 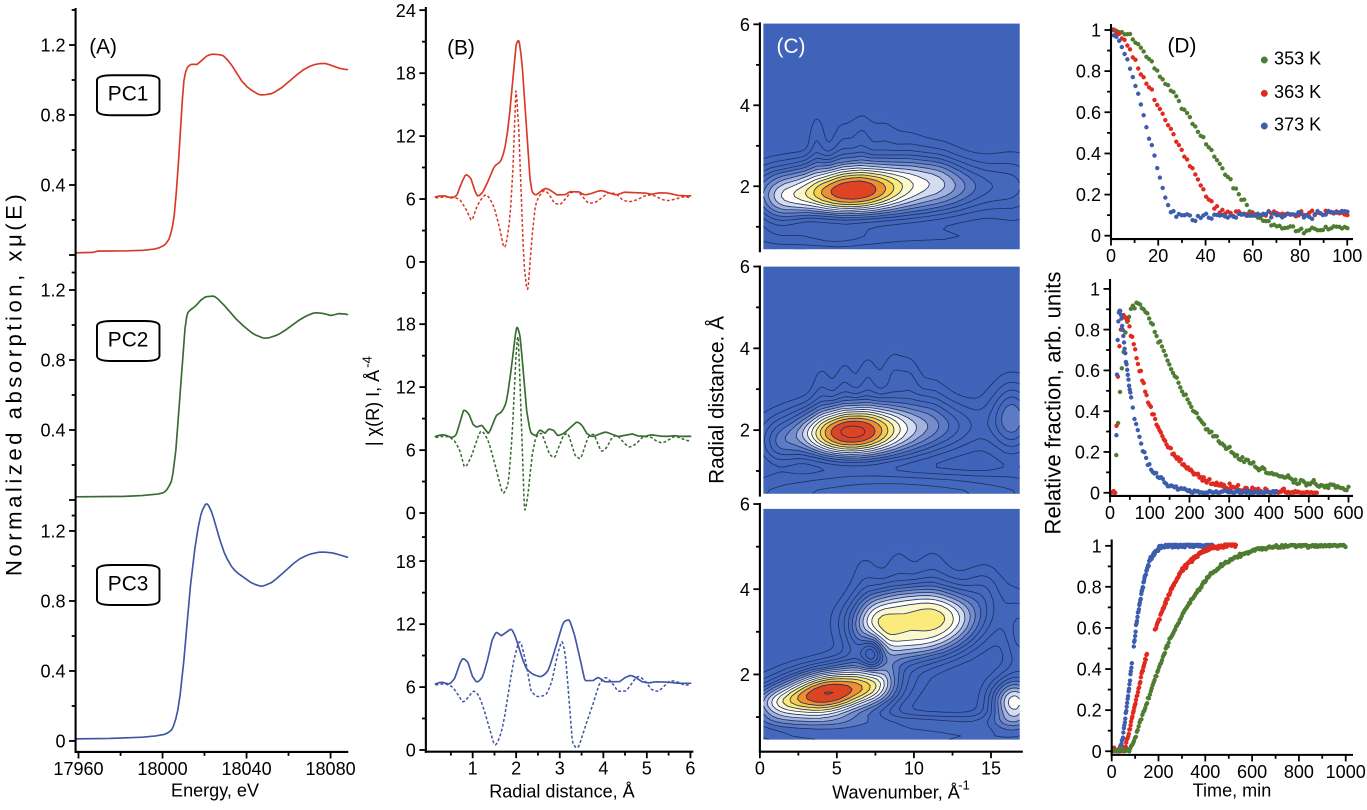 What do you see at coordinates (1346, 772) in the screenshot?
I see `svg-text: 1000` at bounding box center [1346, 772].